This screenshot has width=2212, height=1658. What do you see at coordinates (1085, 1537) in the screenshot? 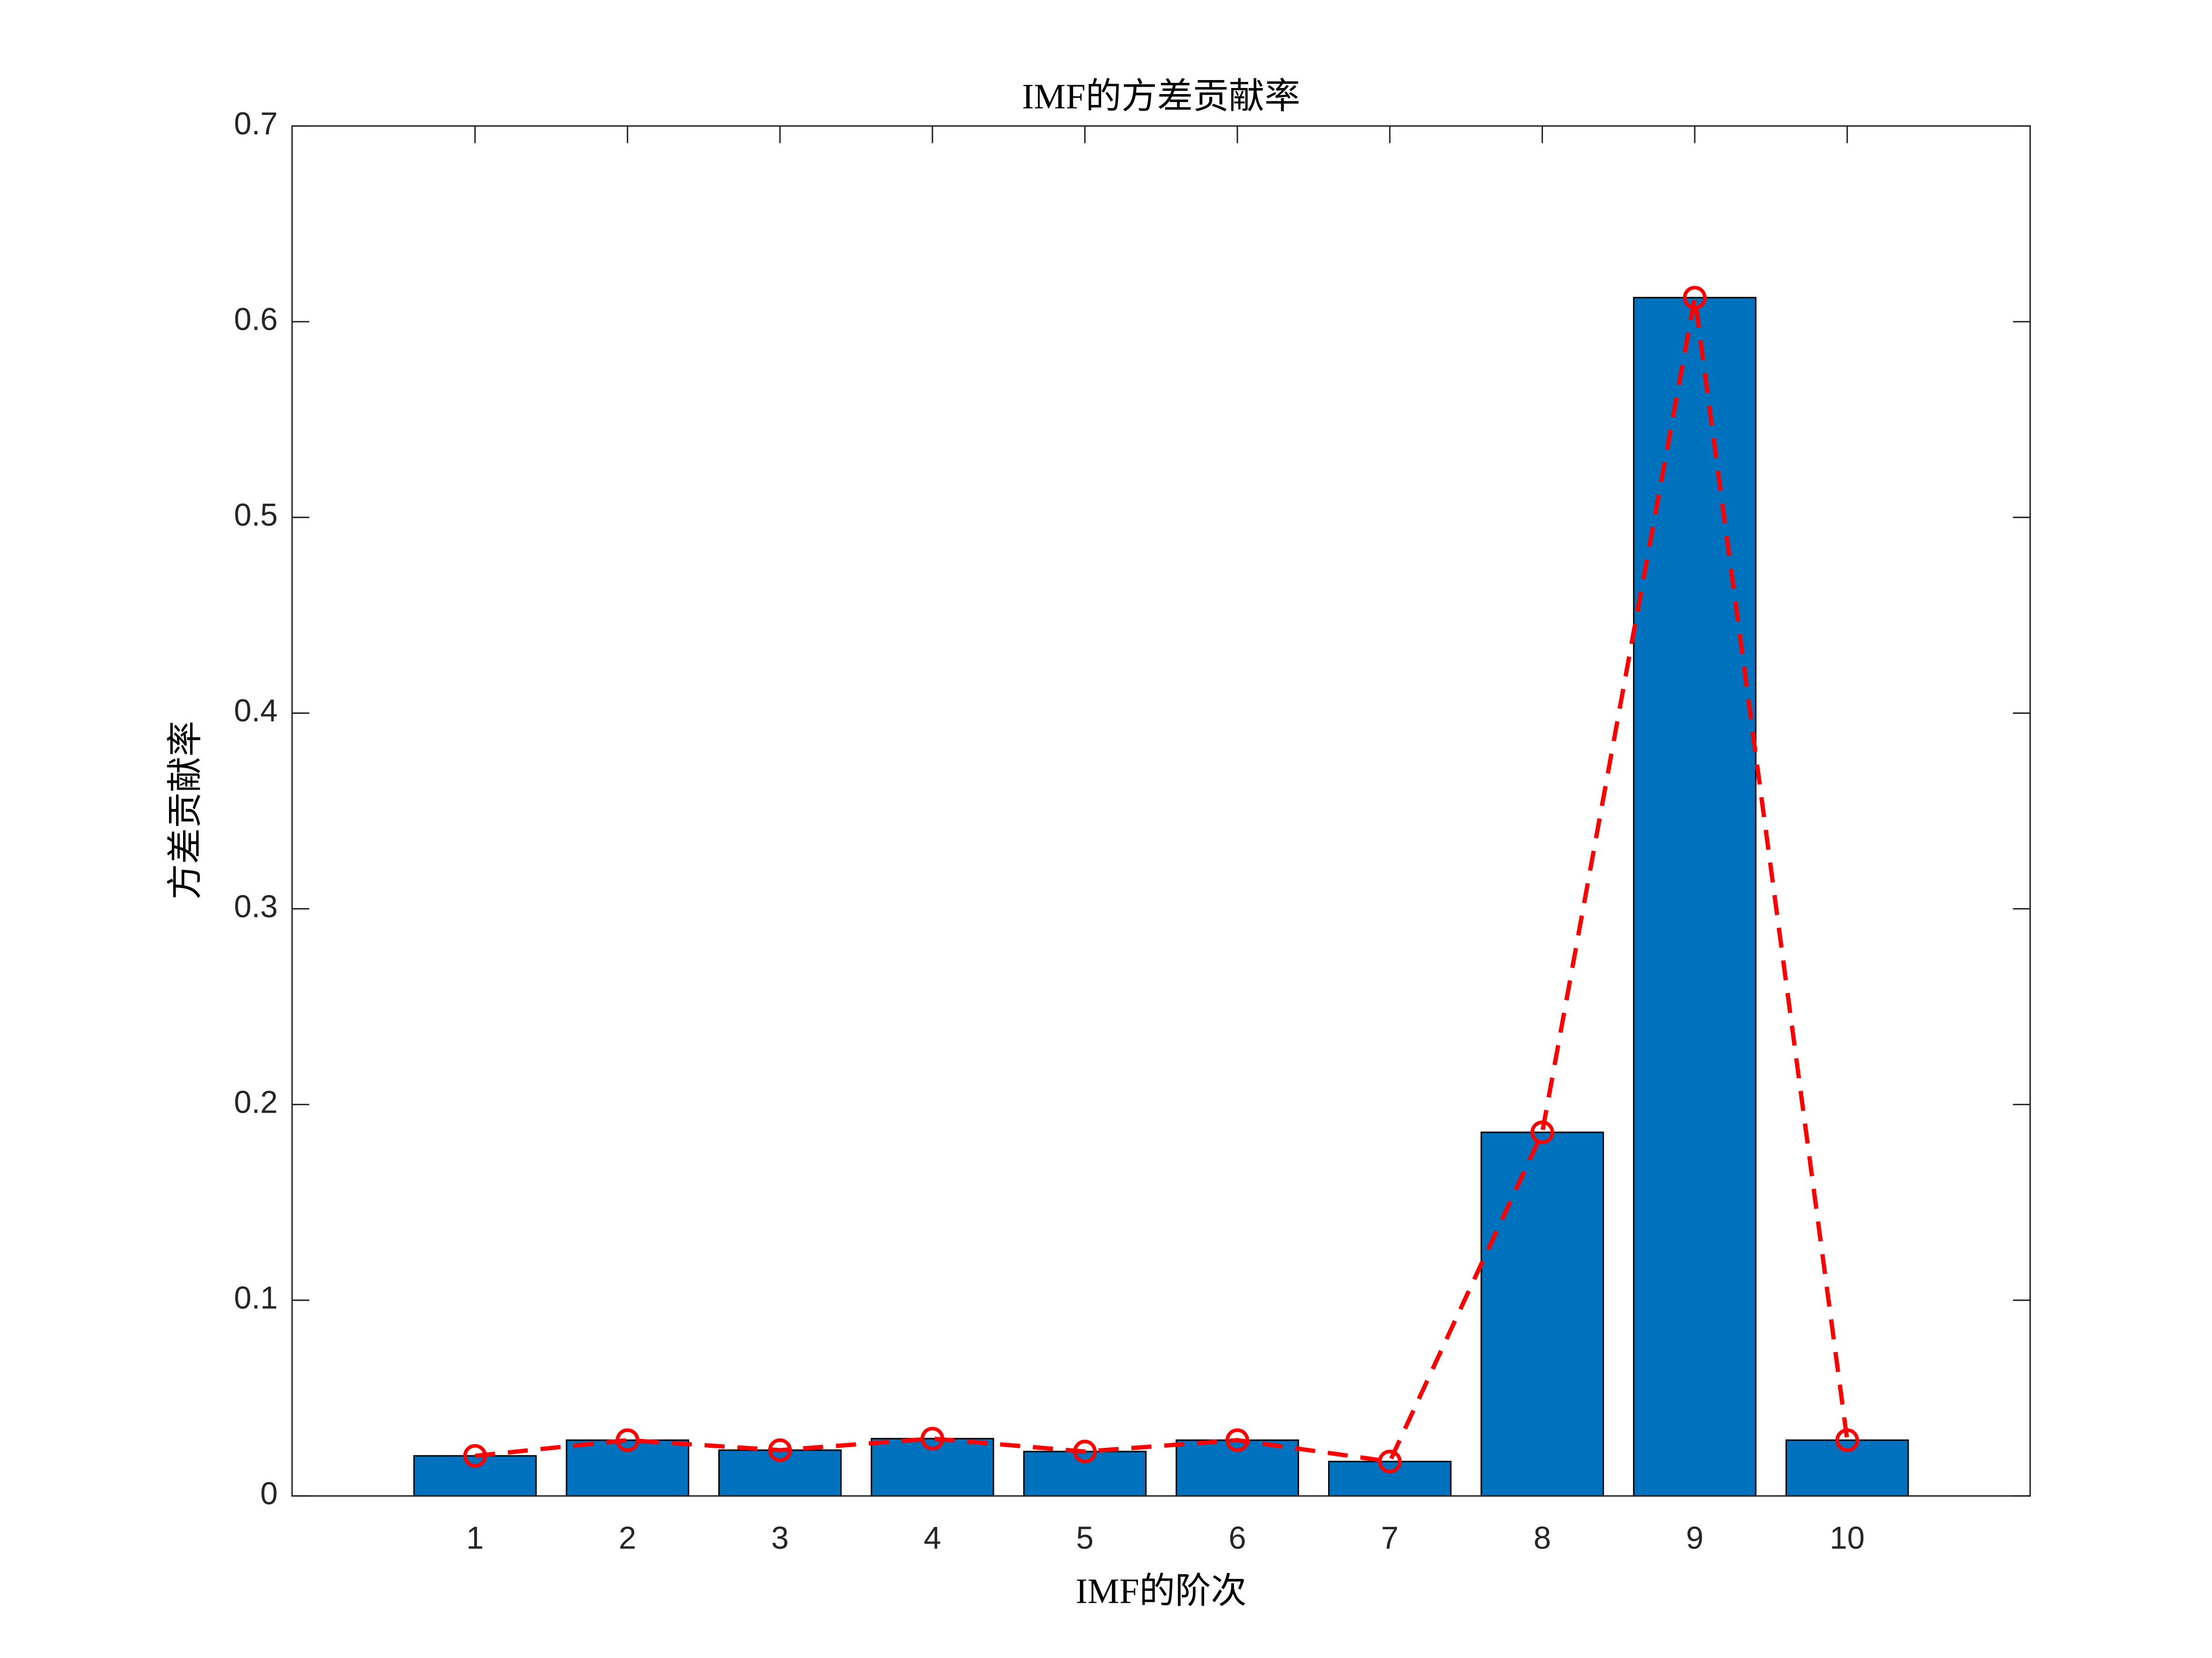
I see `x-tick-label: 5` at bounding box center [1085, 1537].